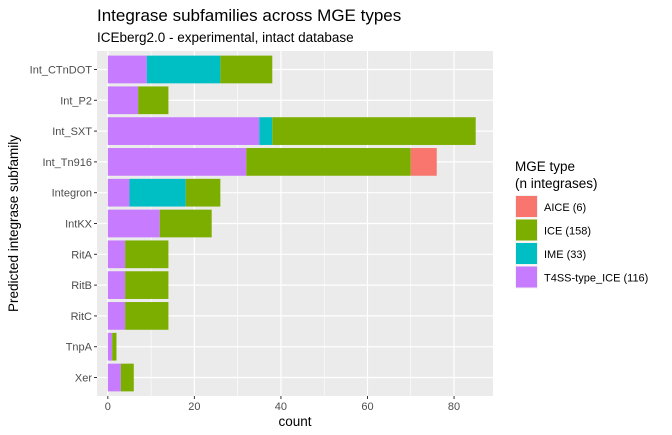 Image resolution: width=672 pixels, height=435 pixels. I want to click on y-tick-label: Int_SXT, so click(72, 132).